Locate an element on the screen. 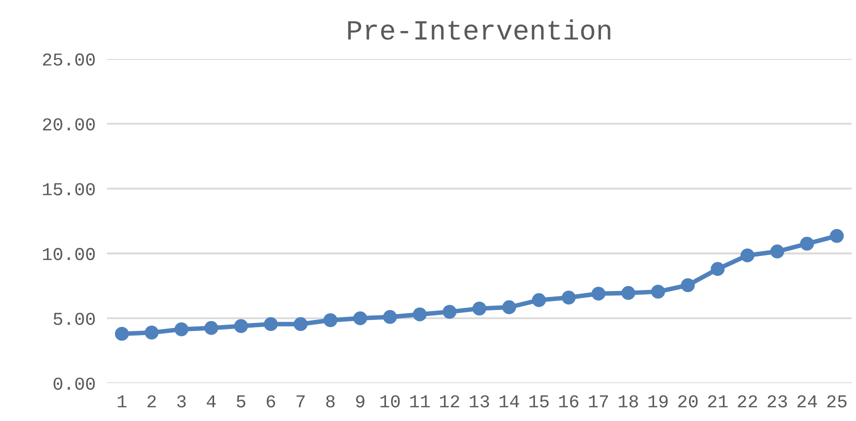  x-tick-label: 14 is located at coordinates (510, 401).